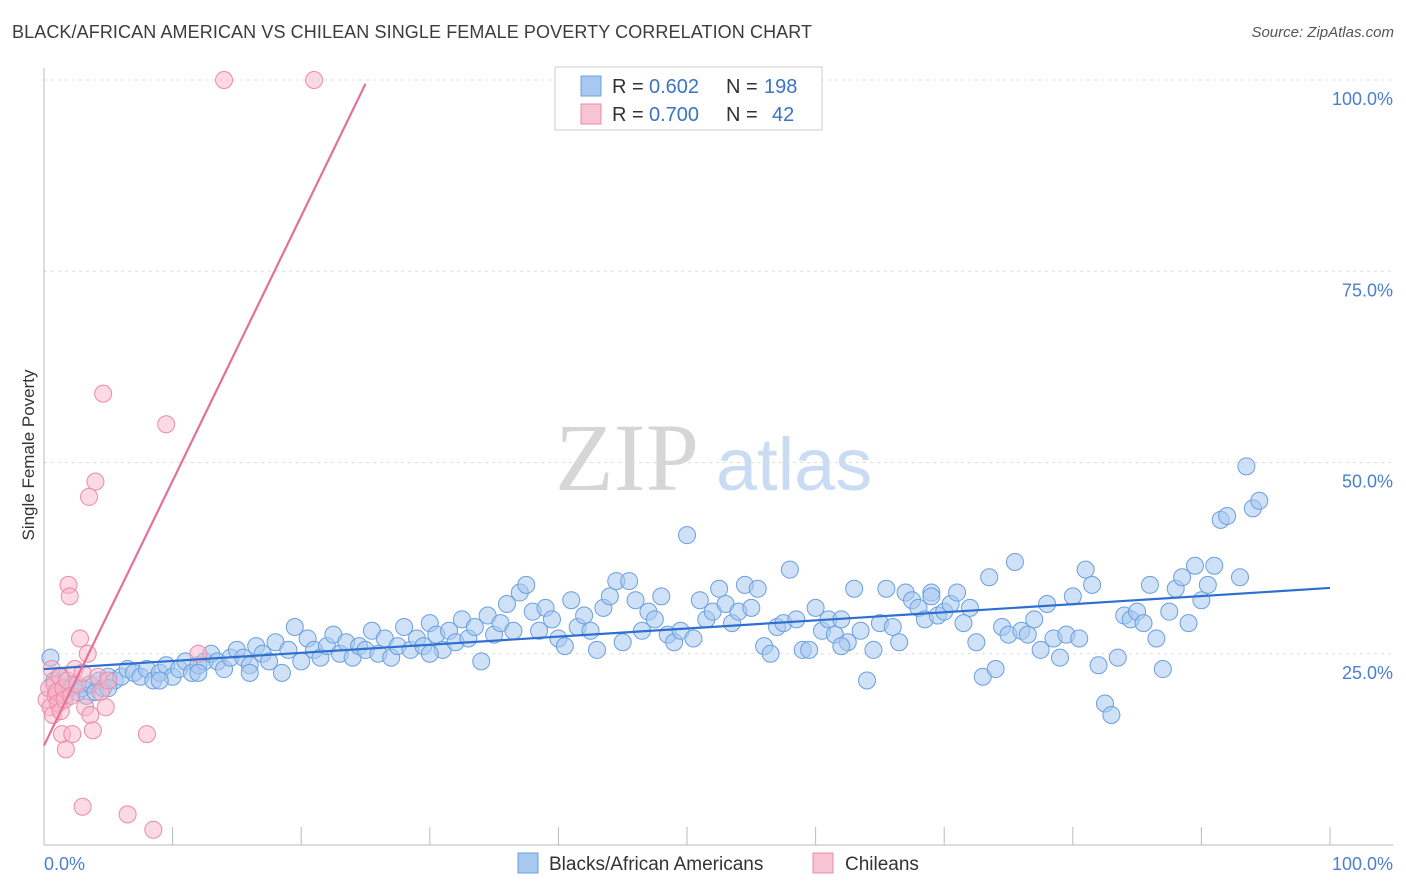 The width and height of the screenshot is (1406, 892). Describe the element at coordinates (780, 87) in the screenshot. I see `legend-n-value-1: 198` at that location.